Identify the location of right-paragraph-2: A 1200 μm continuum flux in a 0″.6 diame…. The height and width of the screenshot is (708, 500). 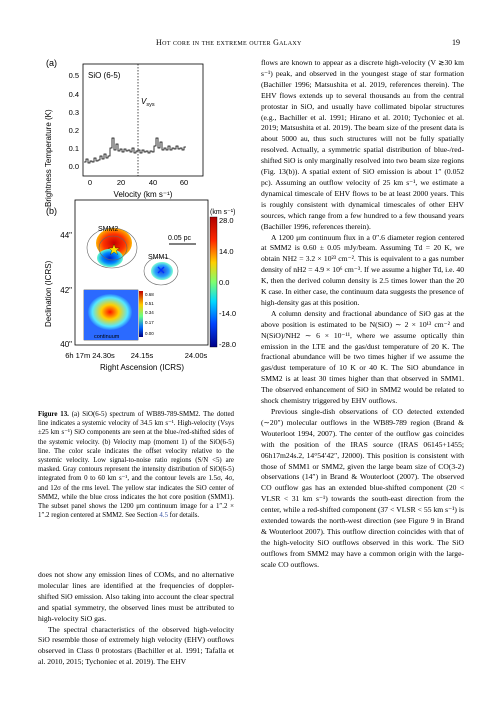
(362, 269).